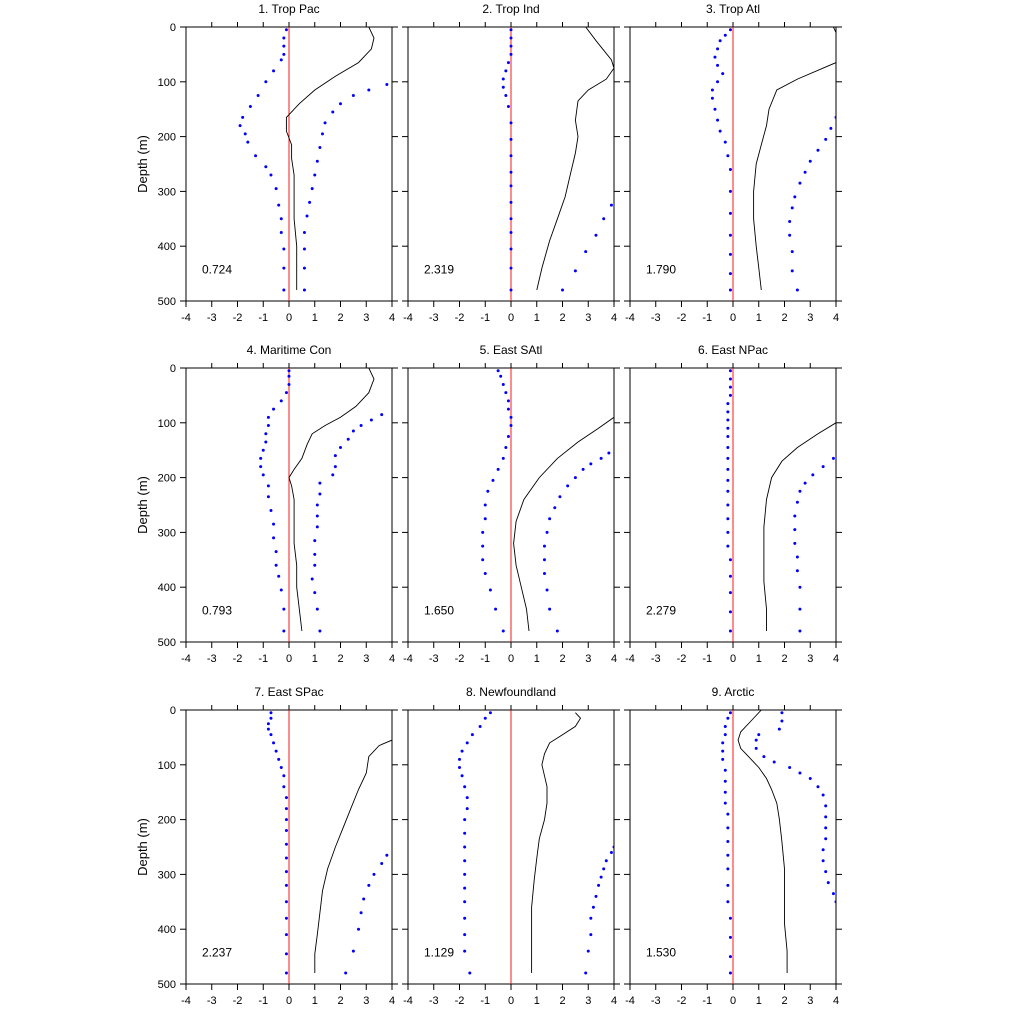 This screenshot has width=1024, height=1024. Describe the element at coordinates (366, 1001) in the screenshot. I see `x-tick-label: 3` at that location.